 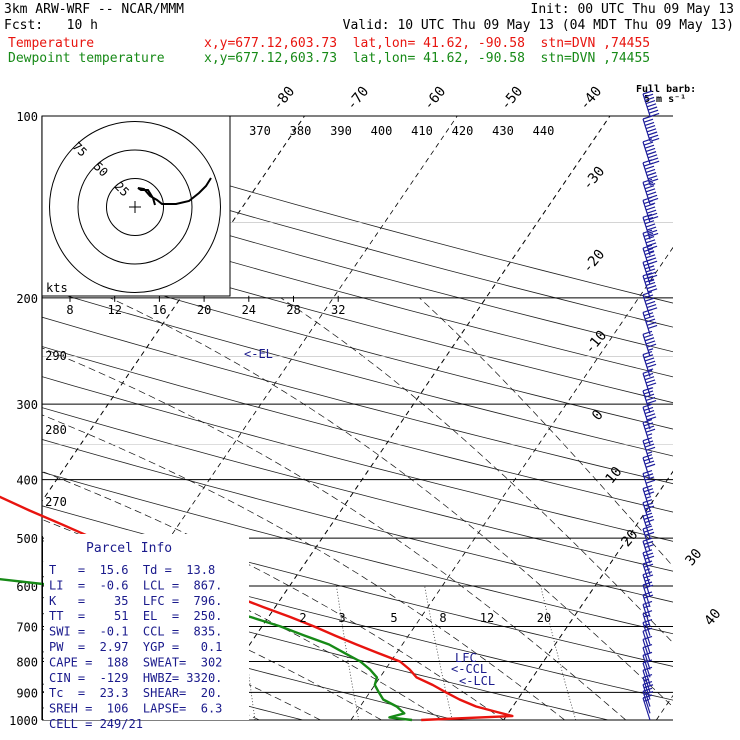 What do you see at coordinates (358, 99) in the screenshot?
I see `isotherm-label: -70` at bounding box center [358, 99].